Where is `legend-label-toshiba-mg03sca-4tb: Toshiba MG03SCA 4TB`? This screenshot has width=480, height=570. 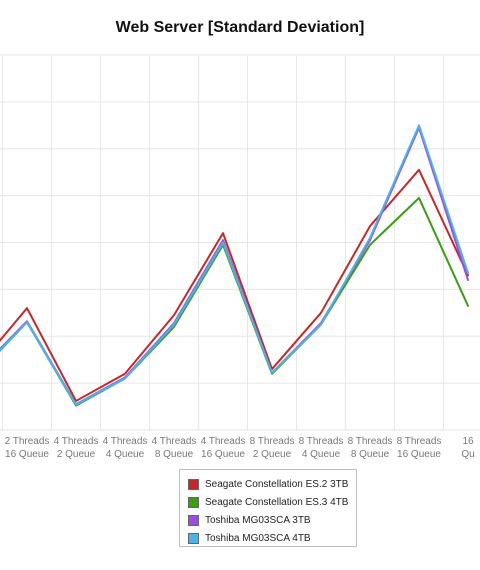 legend-label-toshiba-mg03sca-4tb: Toshiba MG03SCA 4TB is located at coordinates (258, 539).